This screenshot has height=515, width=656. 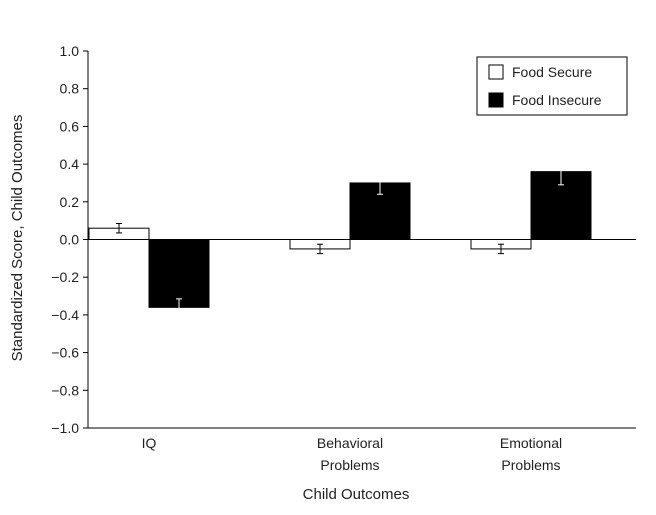 I want to click on y-tick-label: 0.0, so click(x=70, y=240).